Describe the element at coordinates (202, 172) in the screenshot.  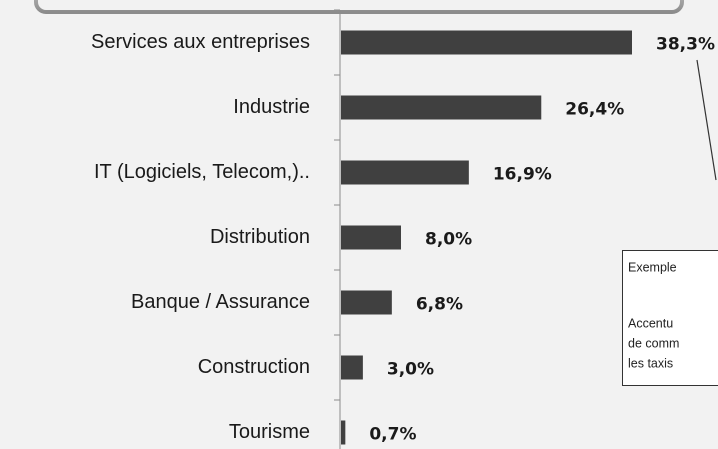
I see `category-label: IT (Logiciels, Telecom,)..` at that location.